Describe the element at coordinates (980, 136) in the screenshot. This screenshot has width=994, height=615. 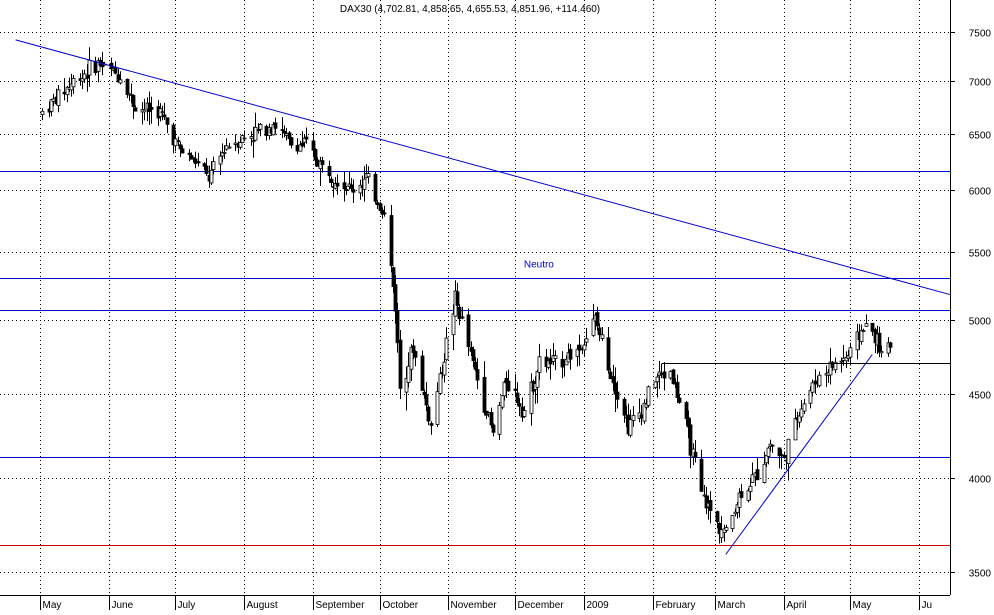
I see `y-tick-label: 6500` at that location.